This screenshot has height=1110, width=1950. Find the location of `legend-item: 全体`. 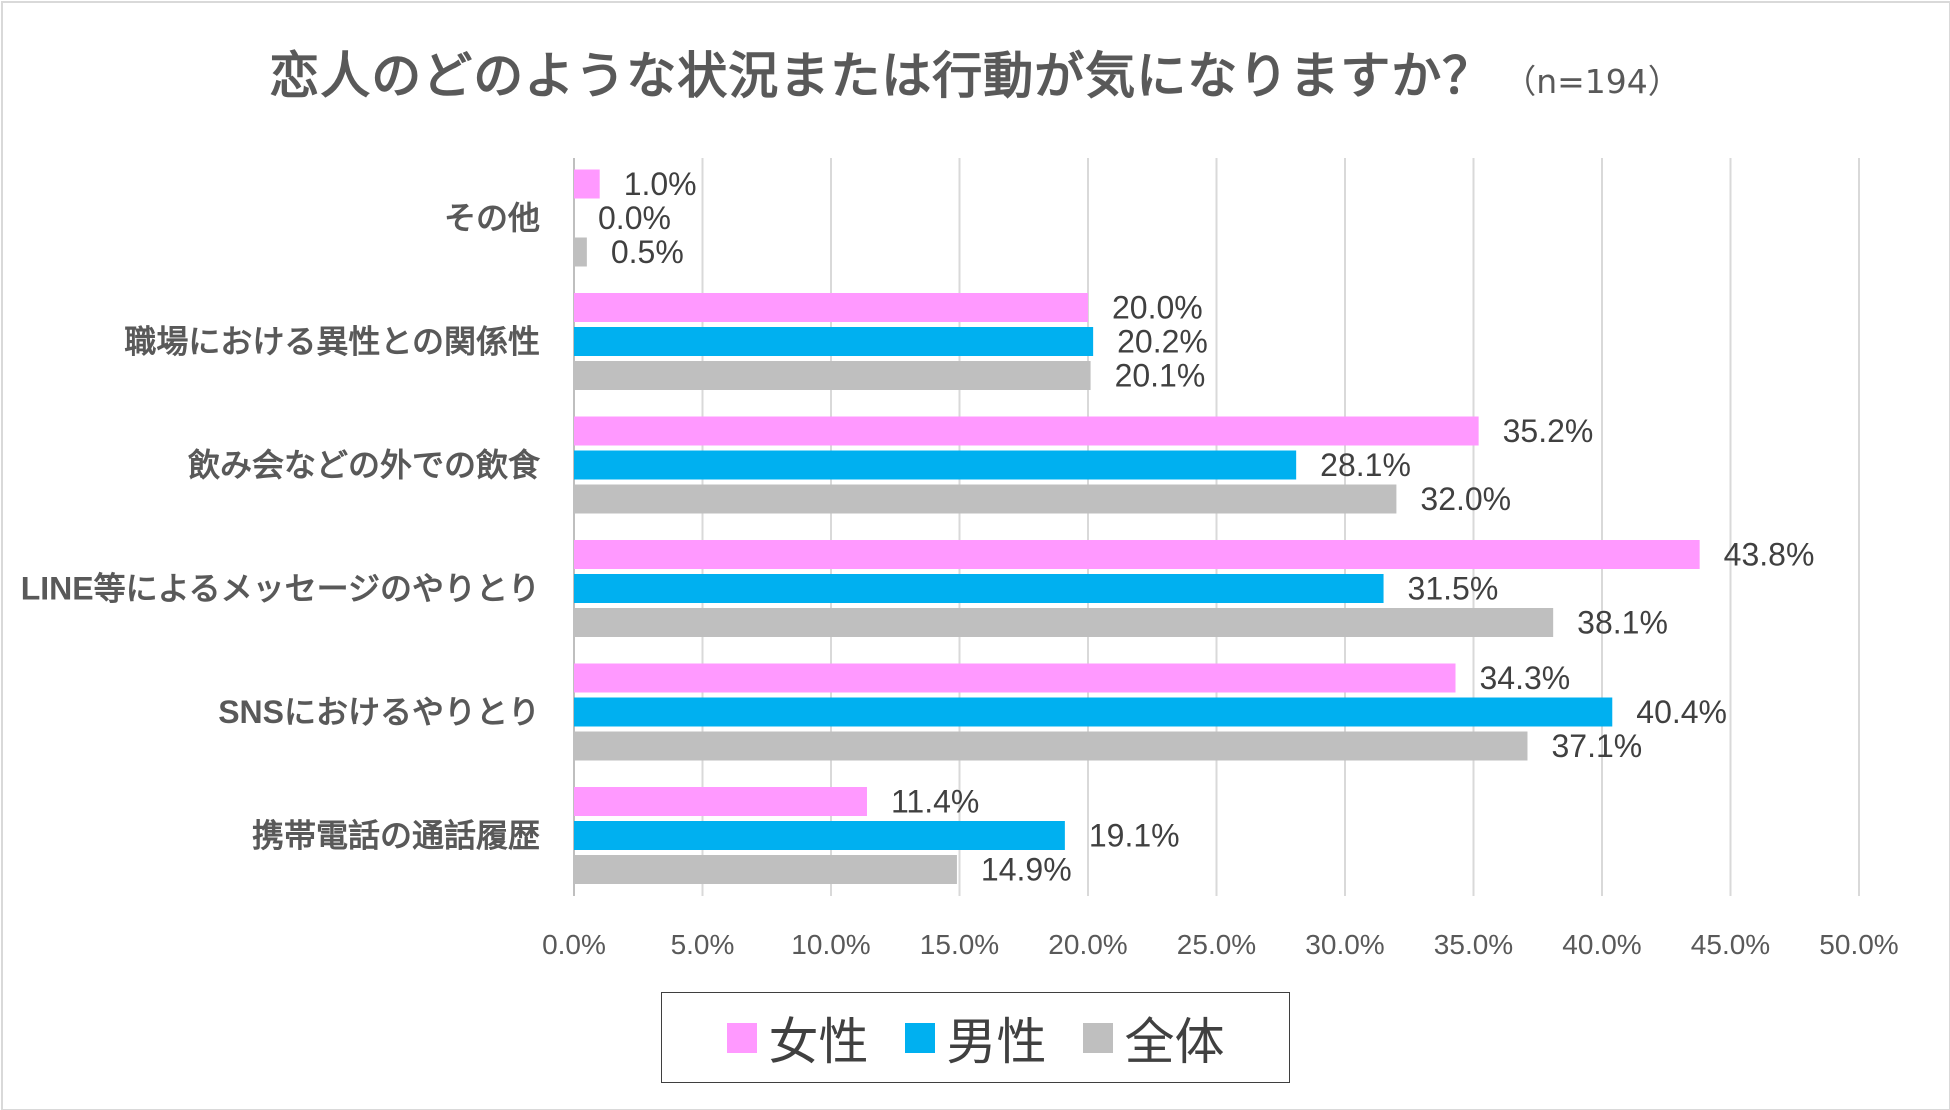

legend-item: 全体 is located at coordinates (1153, 1038).